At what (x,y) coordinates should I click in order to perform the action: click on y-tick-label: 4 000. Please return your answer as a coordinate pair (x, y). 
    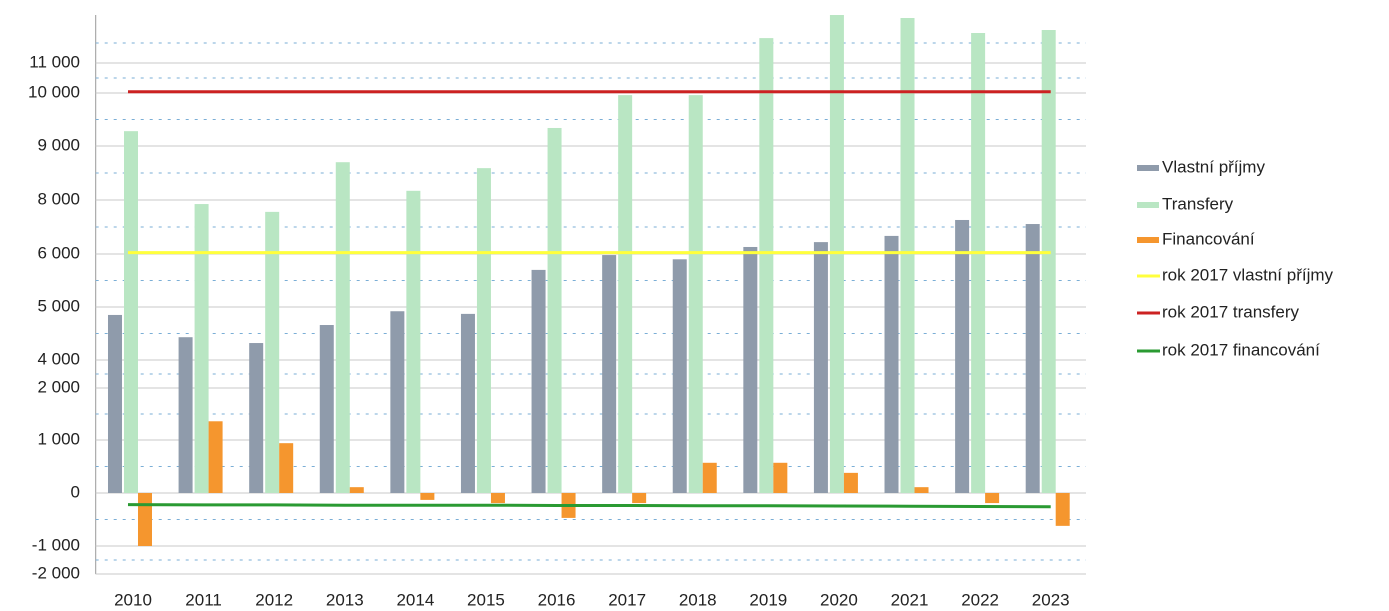
    Looking at the image, I should click on (58, 358).